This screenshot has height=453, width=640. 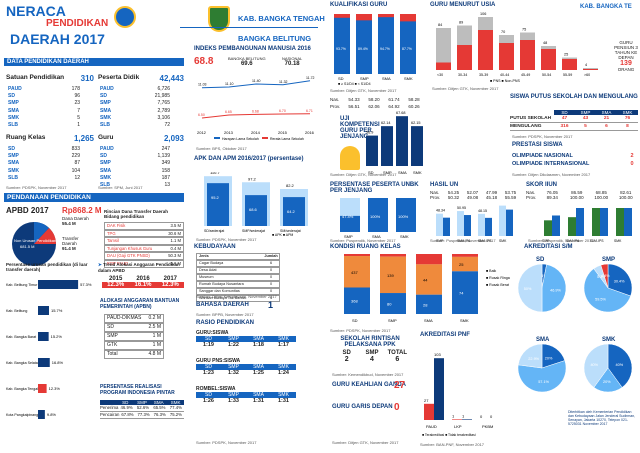 What do you see at coordinates (208, 367) in the screenshot?
I see `rasio-head-cell: SD` at bounding box center [208, 367].